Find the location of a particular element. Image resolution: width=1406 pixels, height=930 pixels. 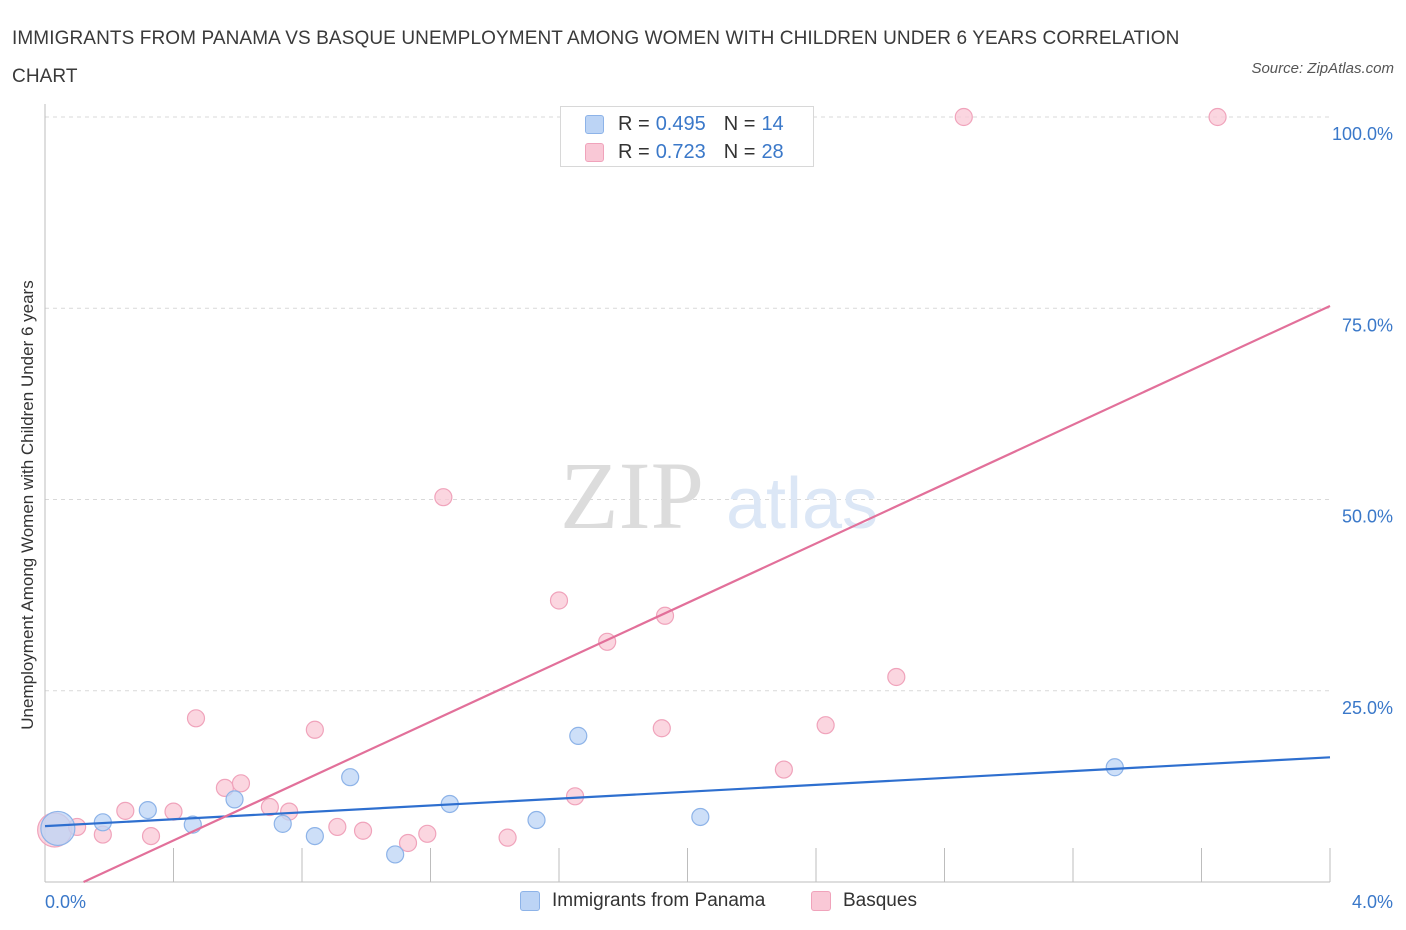

panama-trend-line is located at coordinates (687, 792).